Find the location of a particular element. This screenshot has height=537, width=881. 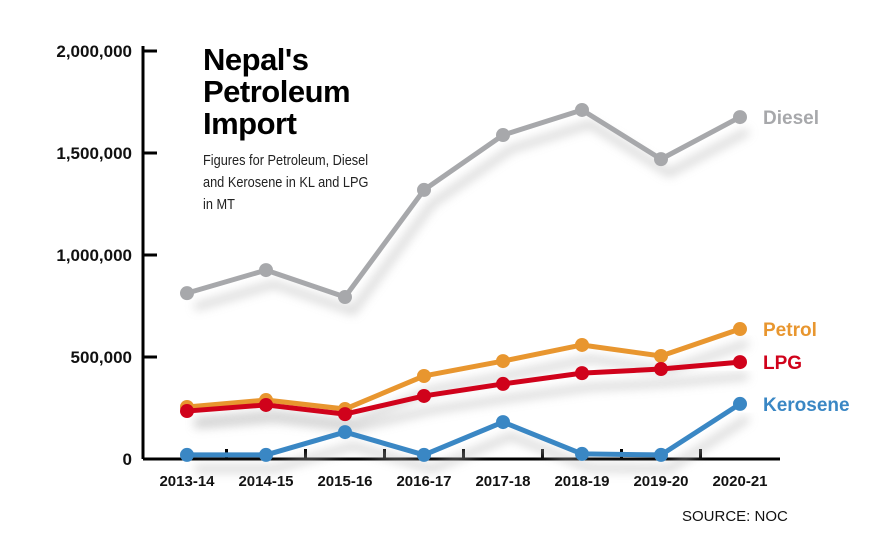

y-tick-label: 0 is located at coordinates (127, 459).